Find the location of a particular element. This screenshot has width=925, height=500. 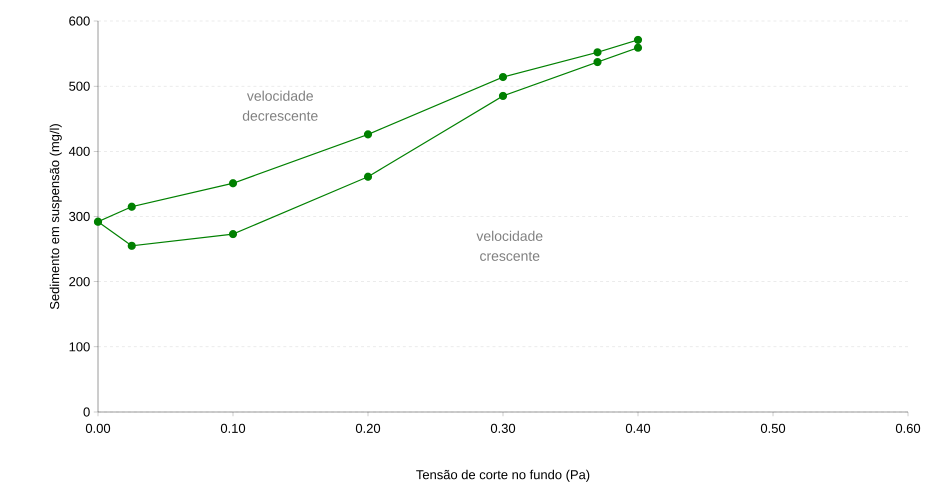

x-tick-label: 0.20 is located at coordinates (368, 428).